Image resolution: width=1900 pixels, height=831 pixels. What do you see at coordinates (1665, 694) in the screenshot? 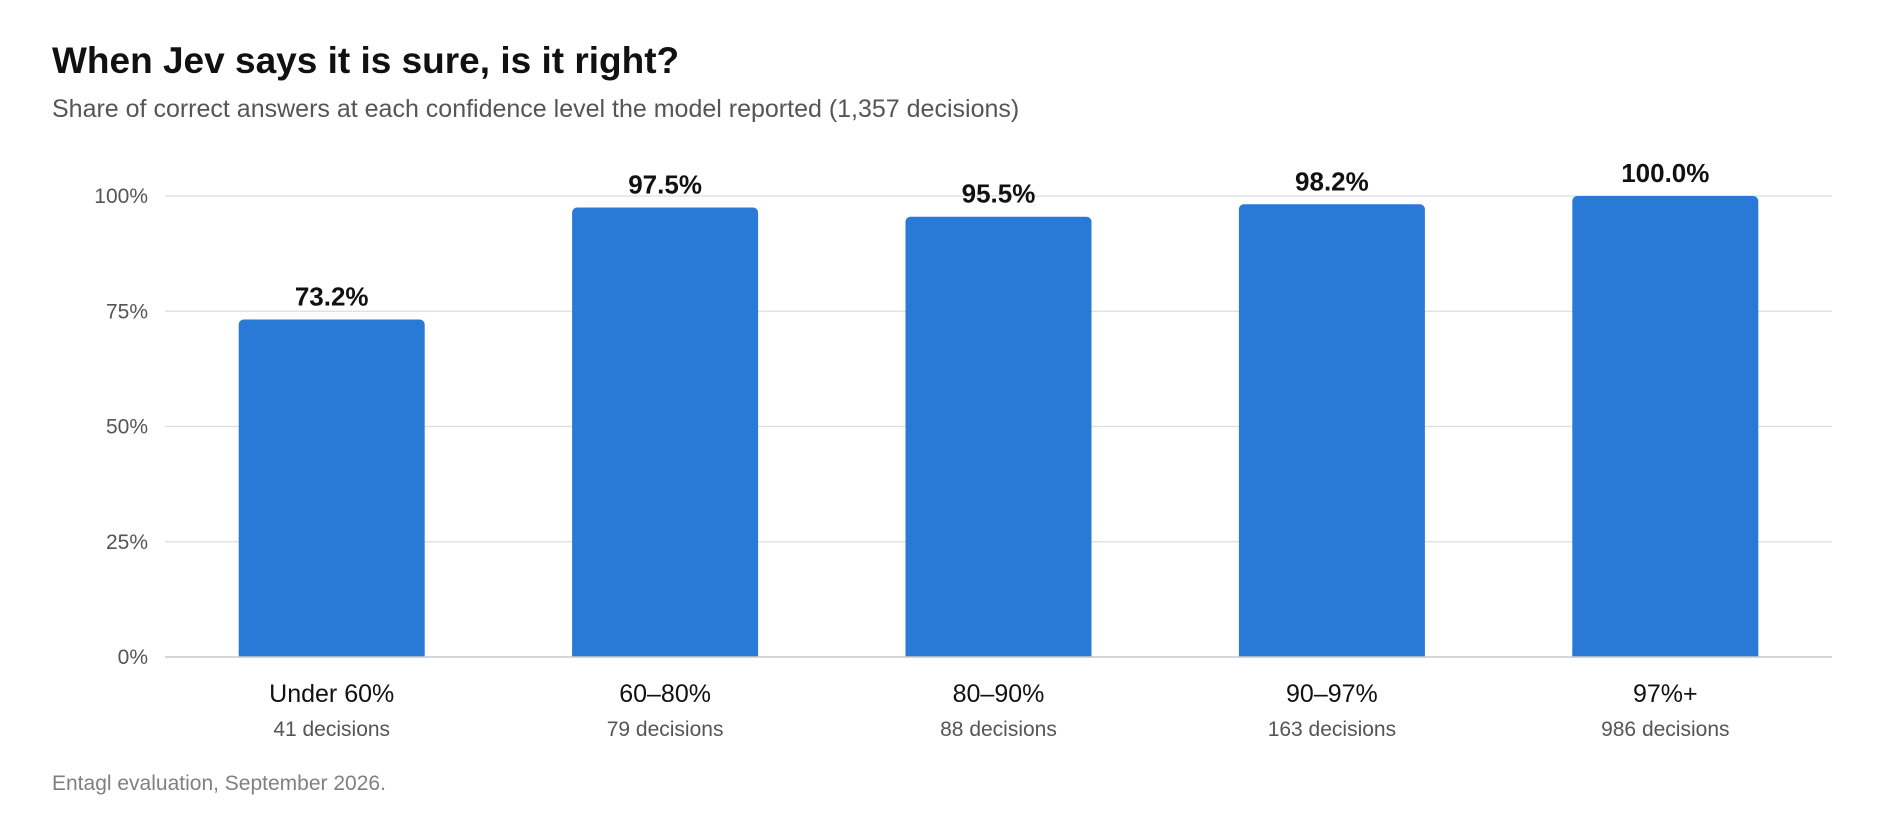
I see `x-tick-label: 97%+` at bounding box center [1665, 694].